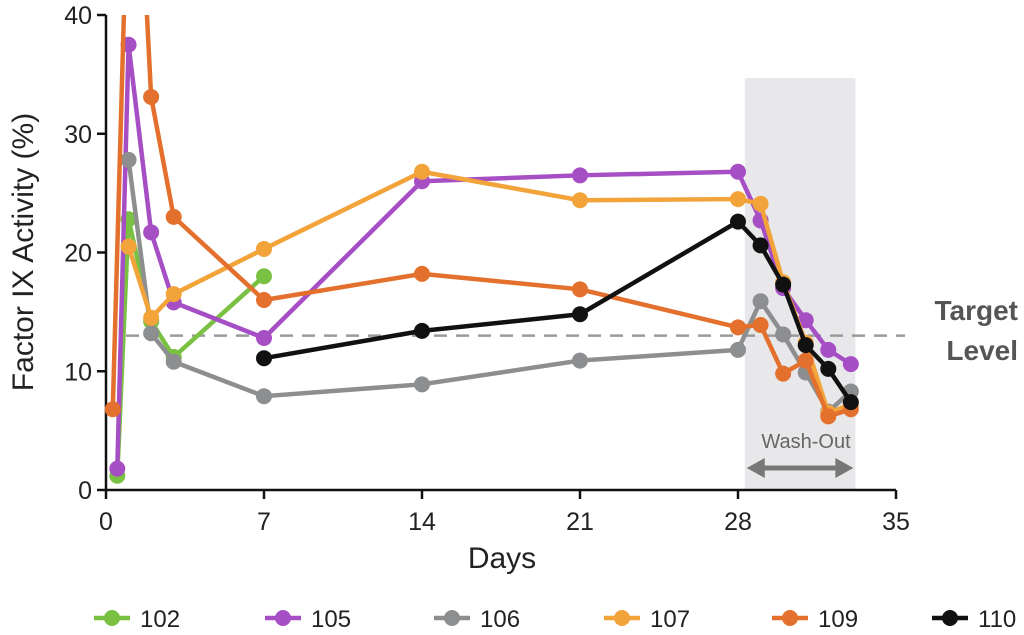 The height and width of the screenshot is (635, 1024). Describe the element at coordinates (997, 619) in the screenshot. I see `legend-label: 110` at that location.